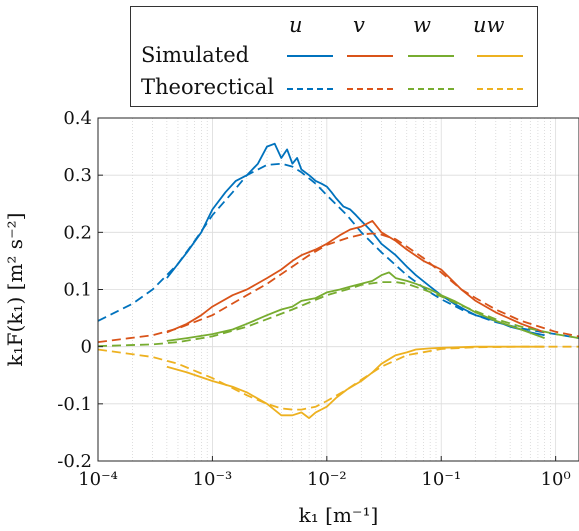 Image resolution: width=579 pixels, height=531 pixels. Describe the element at coordinates (77, 175) in the screenshot. I see `y-tick-label: 0.3` at that location.